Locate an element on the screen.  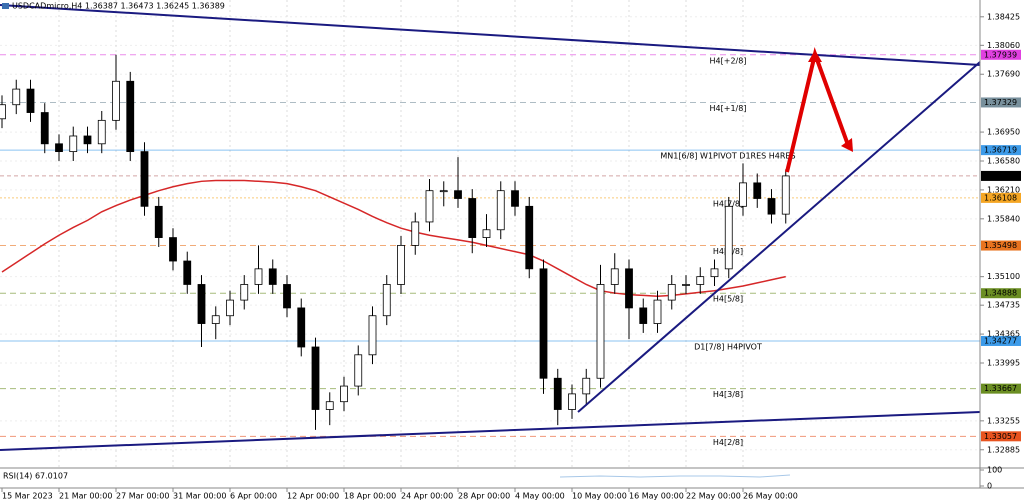
x-tick-label: 21 Mar 00:00 is located at coordinates (85, 496).